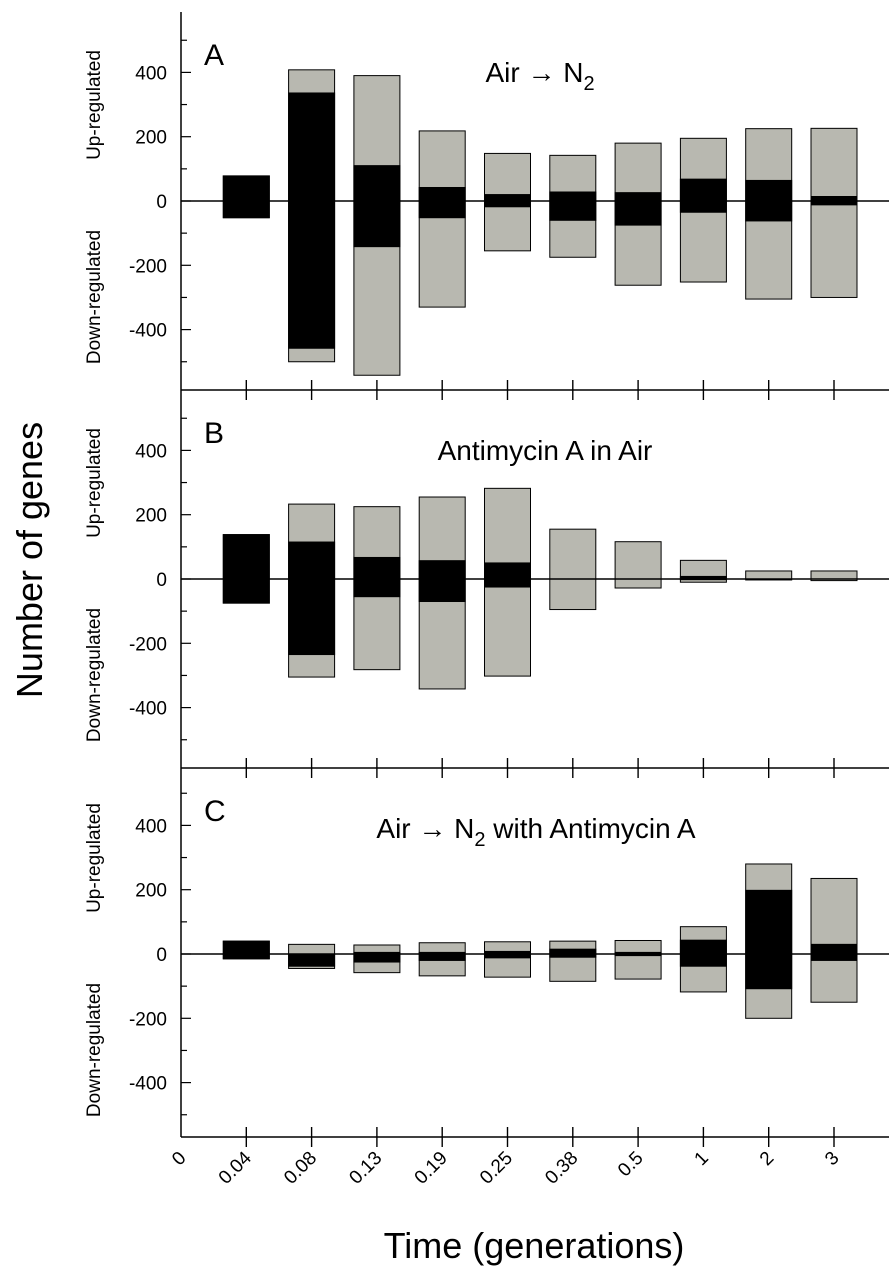 Image resolution: width=889 pixels, height=1272 pixels. I want to click on y-axis-title: Number of genes, so click(29, 560).